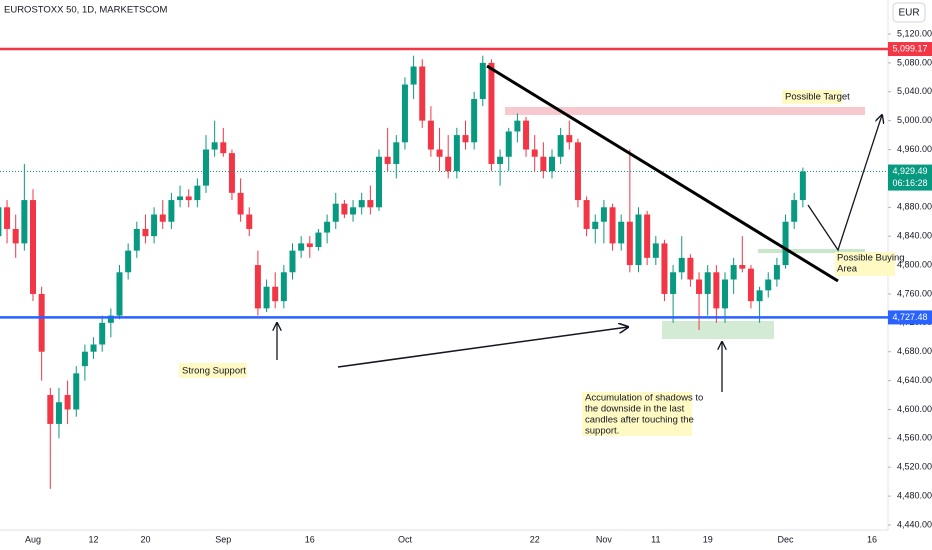 The height and width of the screenshot is (550, 932). What do you see at coordinates (635, 409) in the screenshot?
I see `accumulation-note: the downside in the last` at bounding box center [635, 409].